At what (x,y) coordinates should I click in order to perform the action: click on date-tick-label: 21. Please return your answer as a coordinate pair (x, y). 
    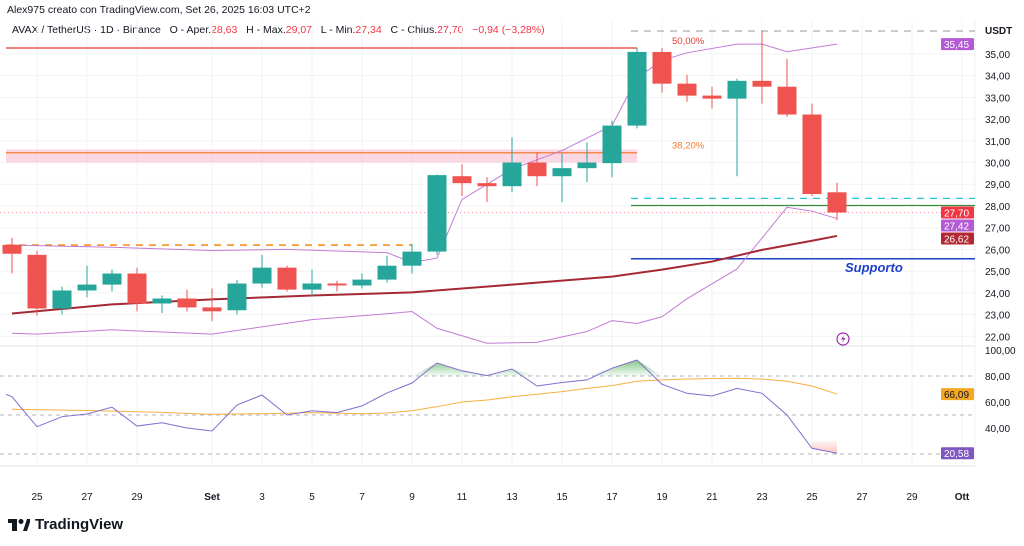
    Looking at the image, I should click on (712, 497).